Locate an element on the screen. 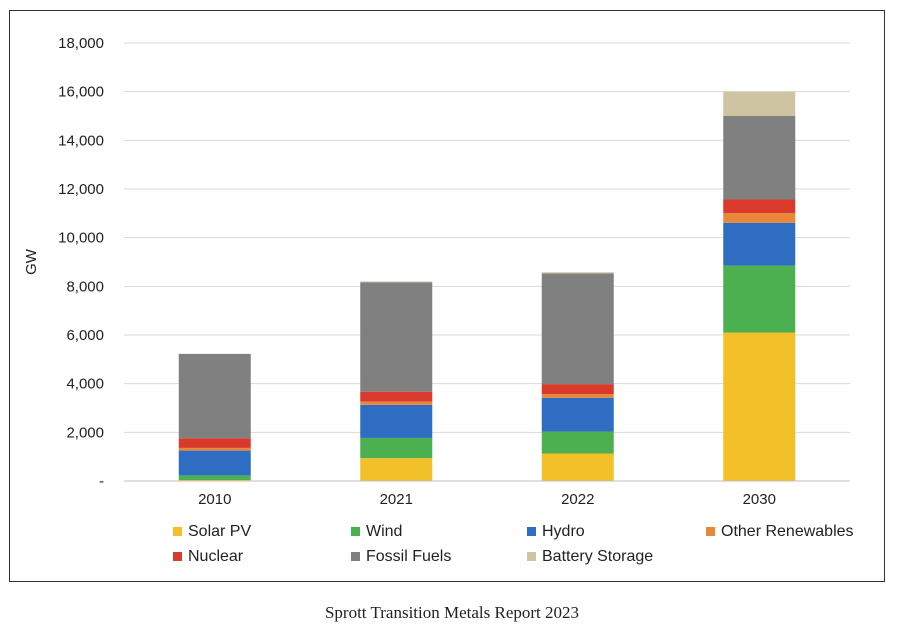  y-tick-label: 4,000 is located at coordinates (85, 384).